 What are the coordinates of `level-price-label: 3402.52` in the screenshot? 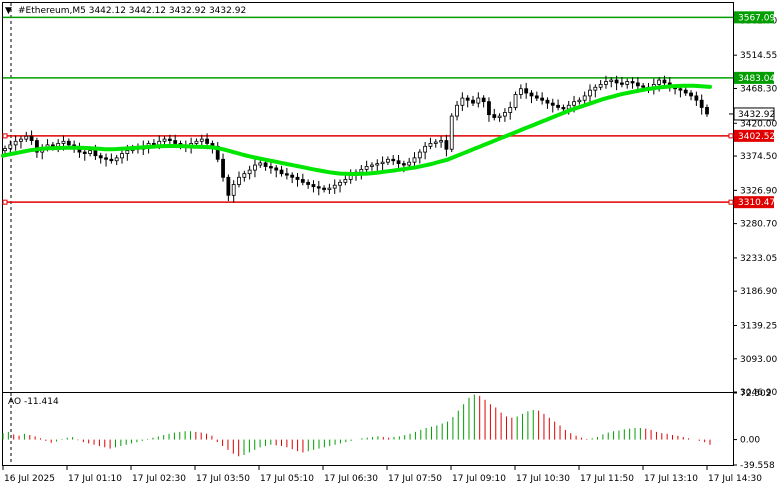 It's located at (756, 137).